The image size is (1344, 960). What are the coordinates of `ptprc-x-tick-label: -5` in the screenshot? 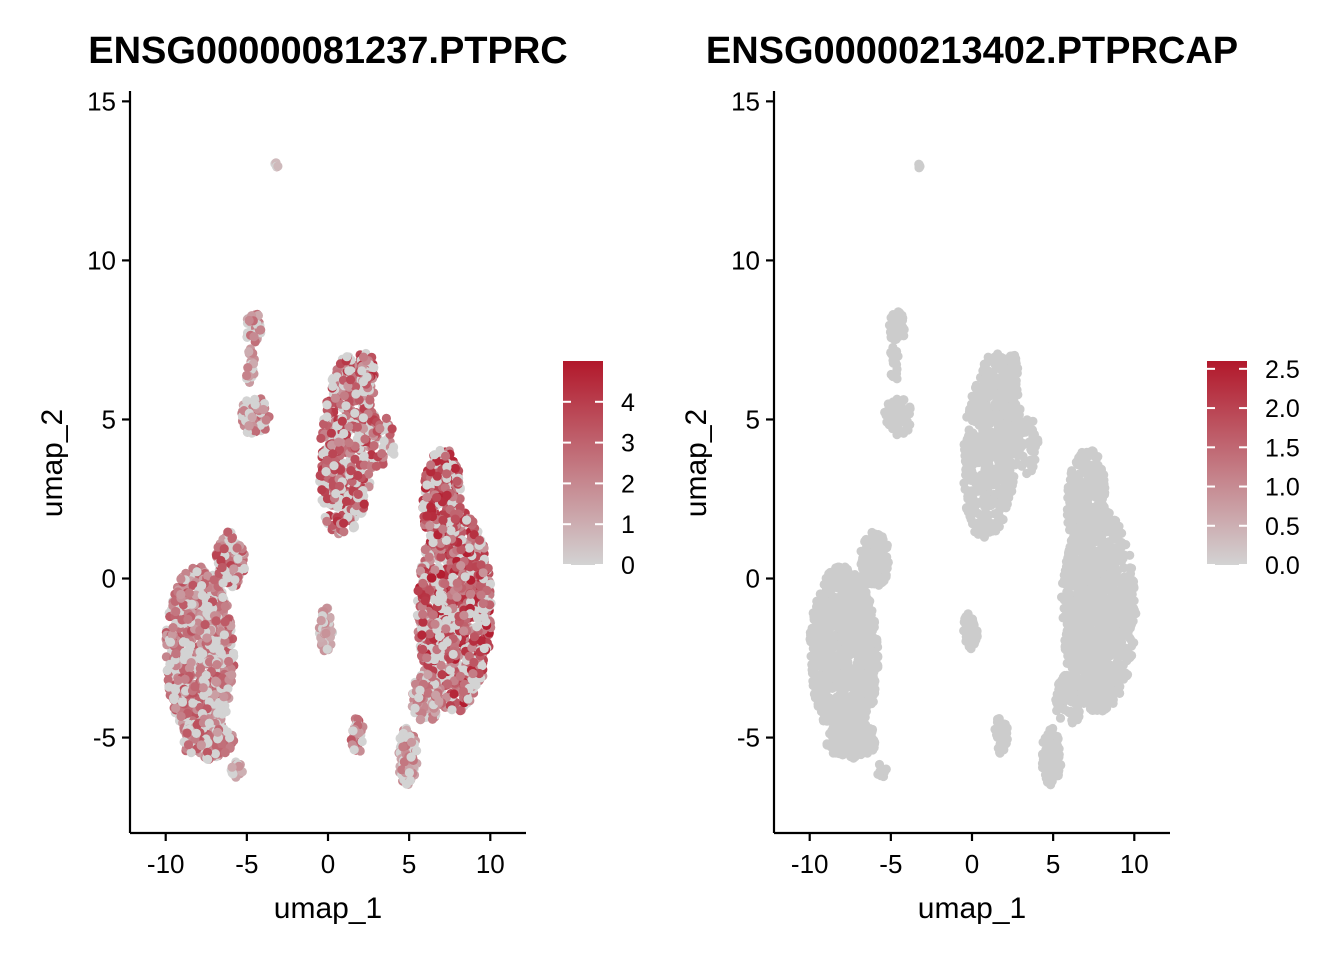 It's located at (246, 864).